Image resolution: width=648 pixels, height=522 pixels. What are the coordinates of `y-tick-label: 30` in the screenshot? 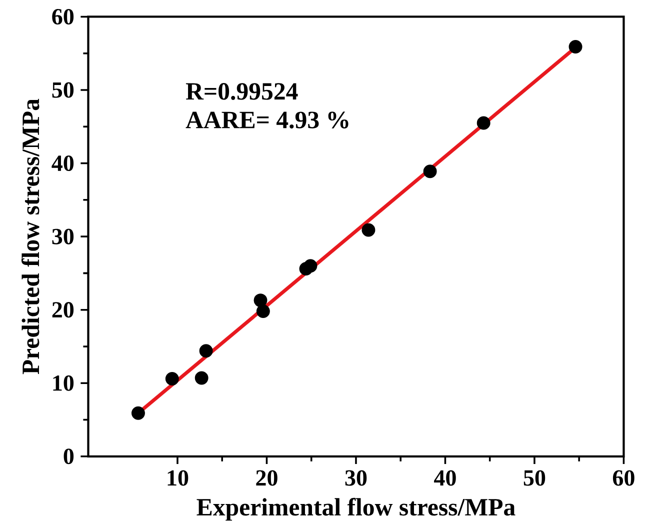 It's located at (63, 236).